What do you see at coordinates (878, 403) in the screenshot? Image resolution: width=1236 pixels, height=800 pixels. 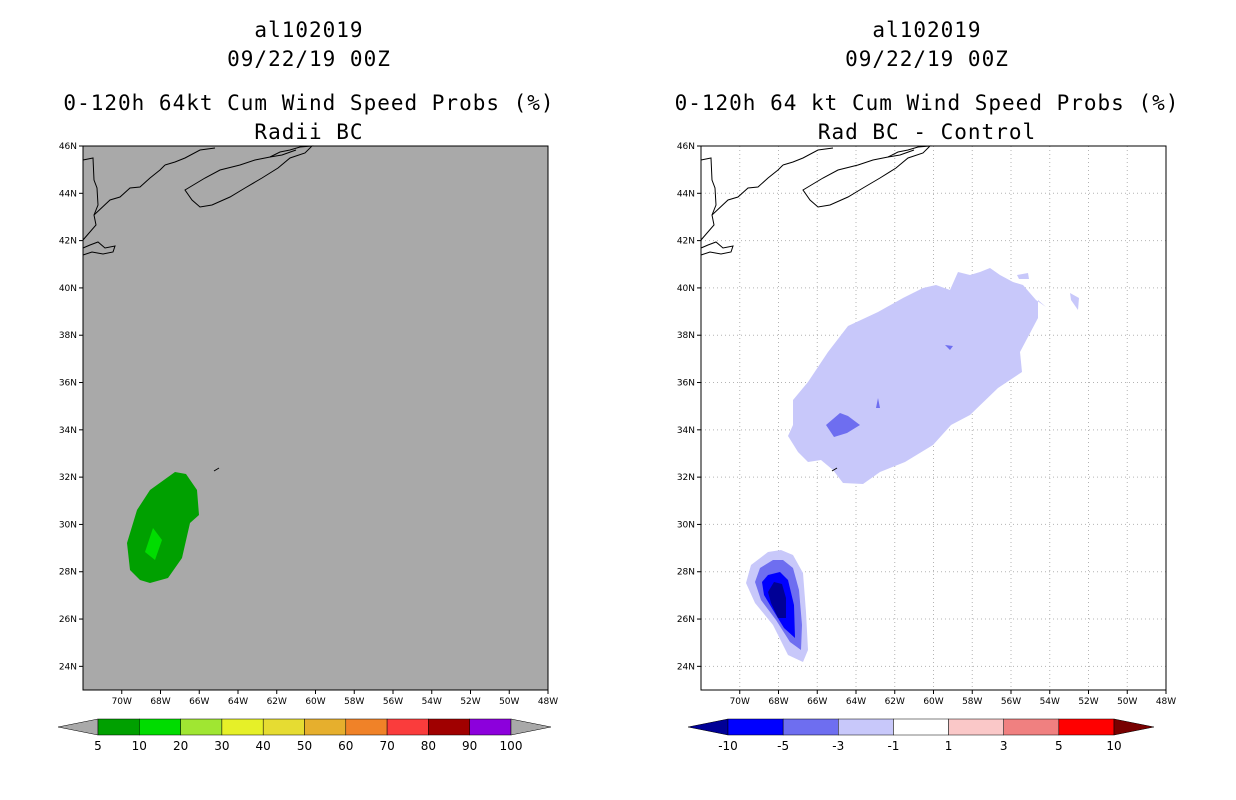 I see `contour-neg5-neg3-tiny` at bounding box center [878, 403].